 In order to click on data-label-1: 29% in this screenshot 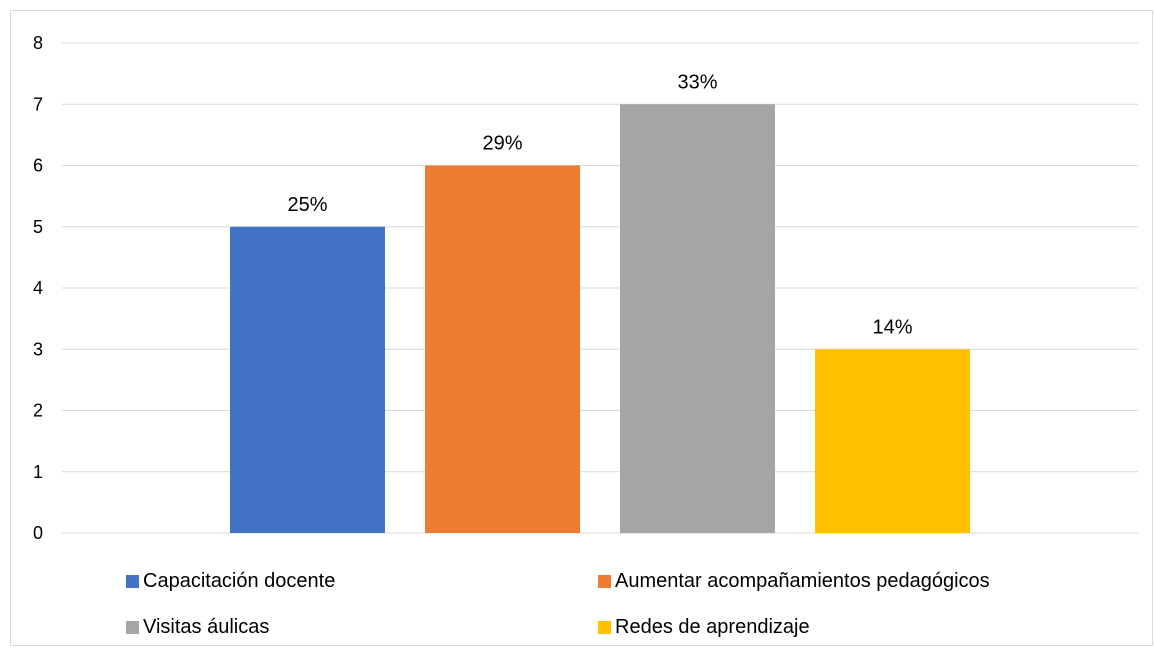, I will do `click(502, 144)`.